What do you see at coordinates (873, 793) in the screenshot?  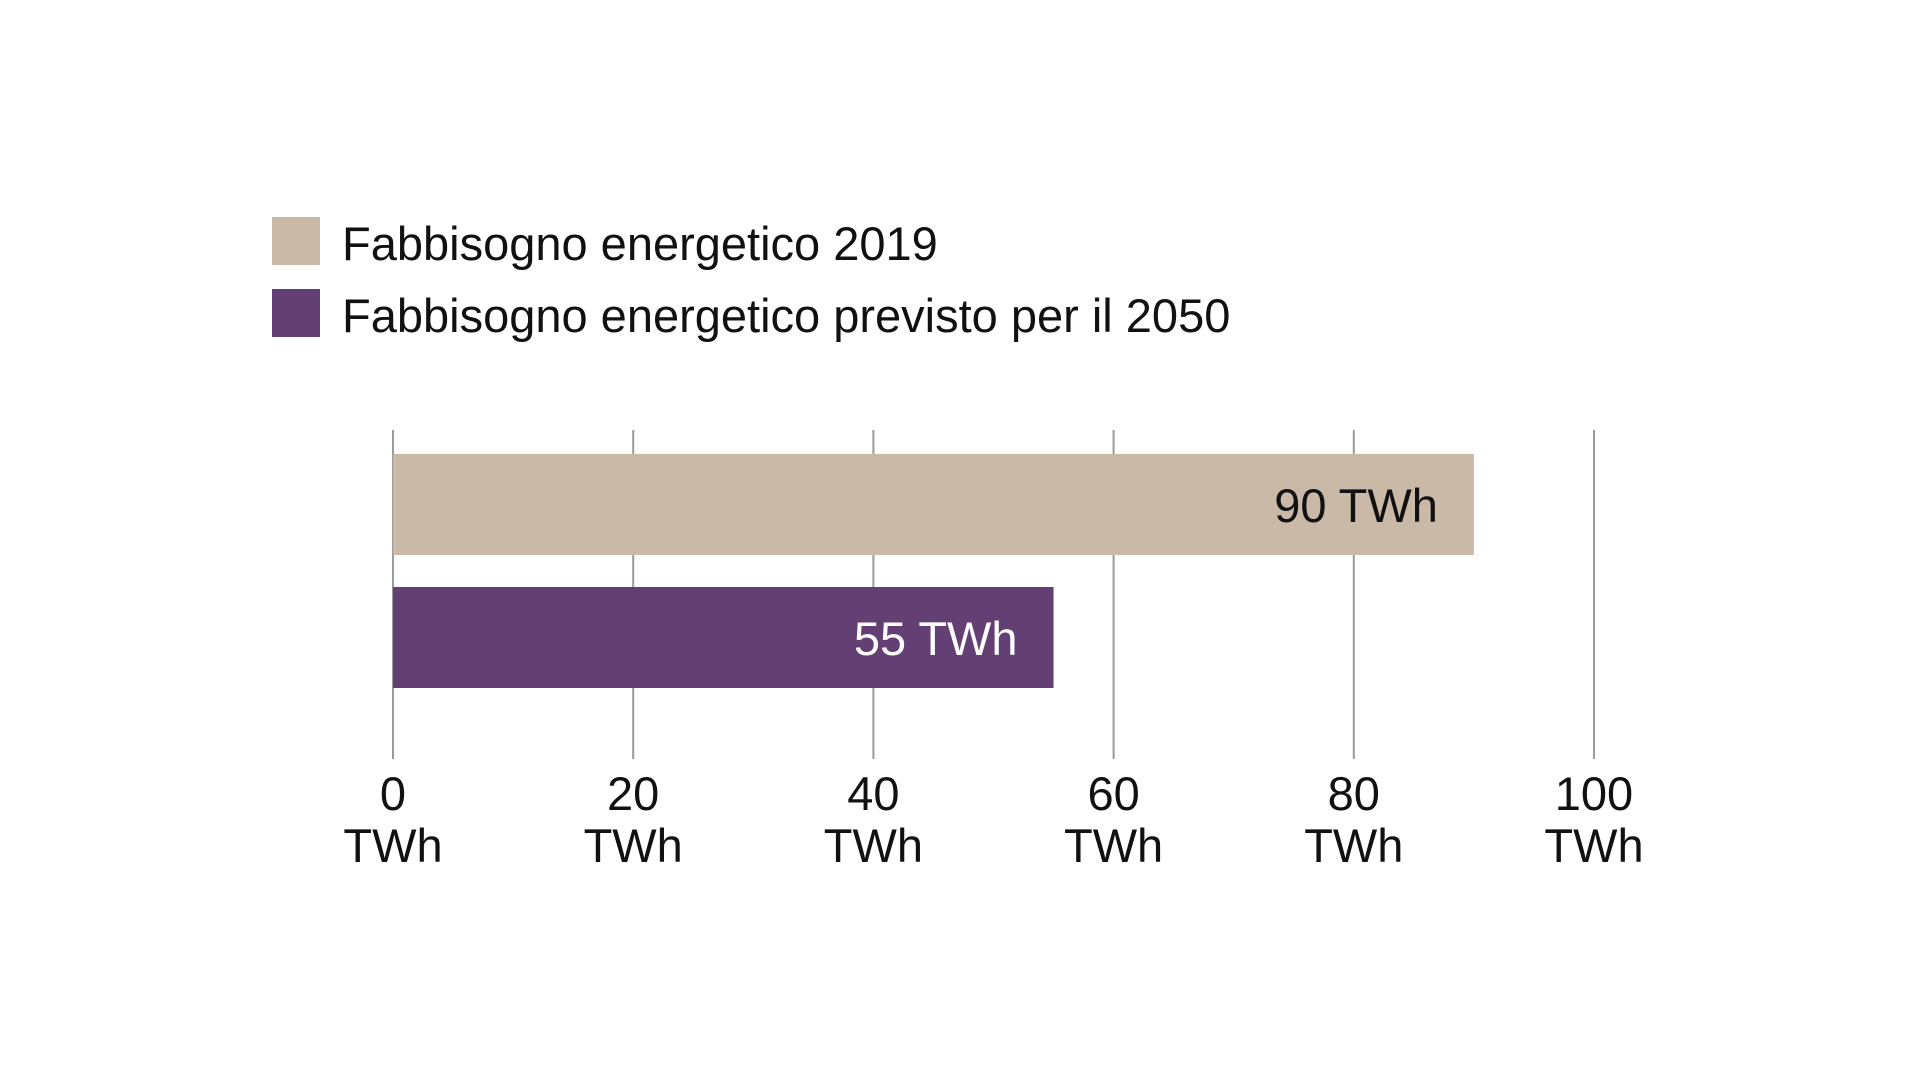 I see `tick-label-40: 40` at bounding box center [873, 793].